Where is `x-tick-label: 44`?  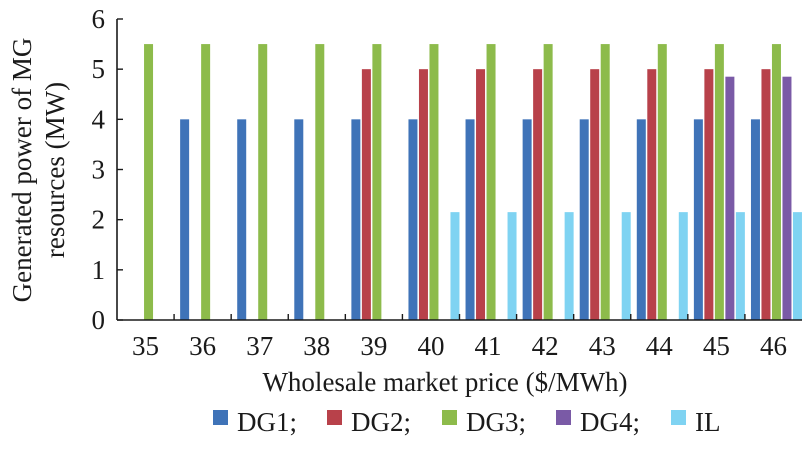
x-tick-label: 44 is located at coordinates (660, 346).